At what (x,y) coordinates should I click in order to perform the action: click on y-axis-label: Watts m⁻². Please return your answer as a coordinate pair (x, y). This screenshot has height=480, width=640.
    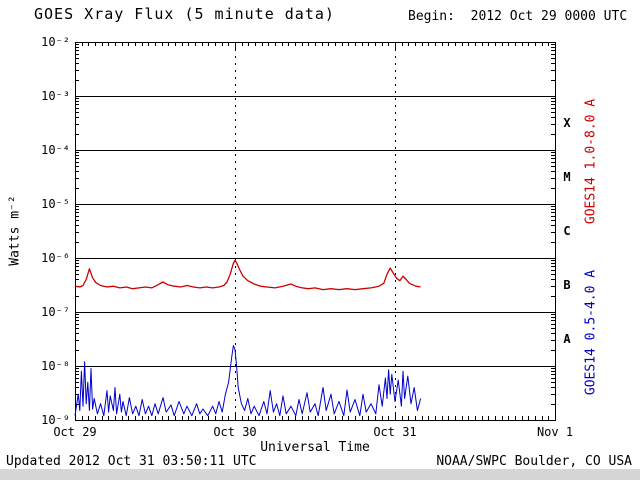
    Looking at the image, I should click on (15, 230).